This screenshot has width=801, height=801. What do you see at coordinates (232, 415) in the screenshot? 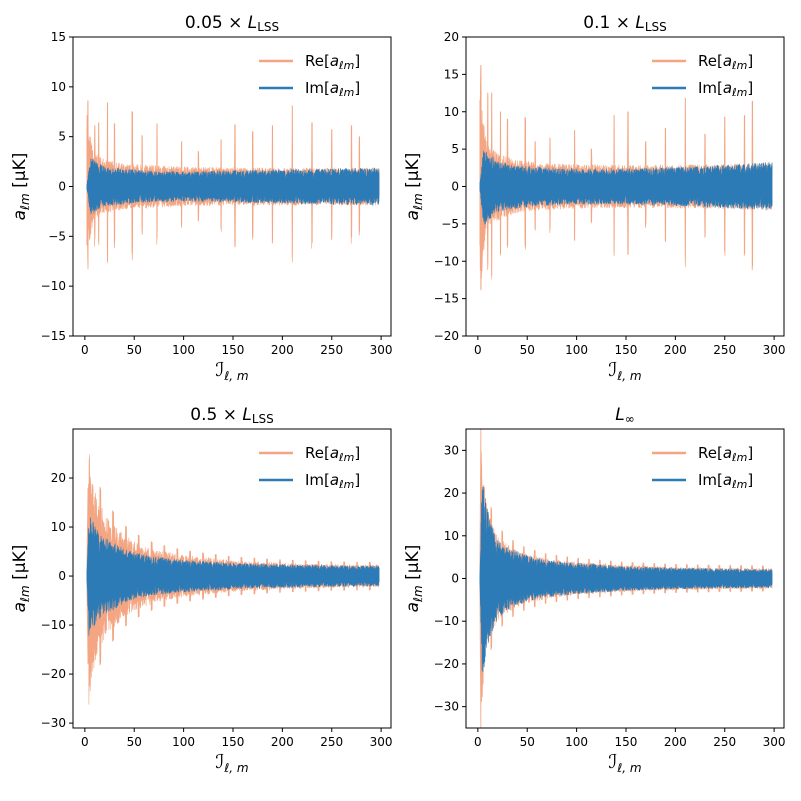
I see `chart-title: 0.5 × LLSS` at bounding box center [232, 415].